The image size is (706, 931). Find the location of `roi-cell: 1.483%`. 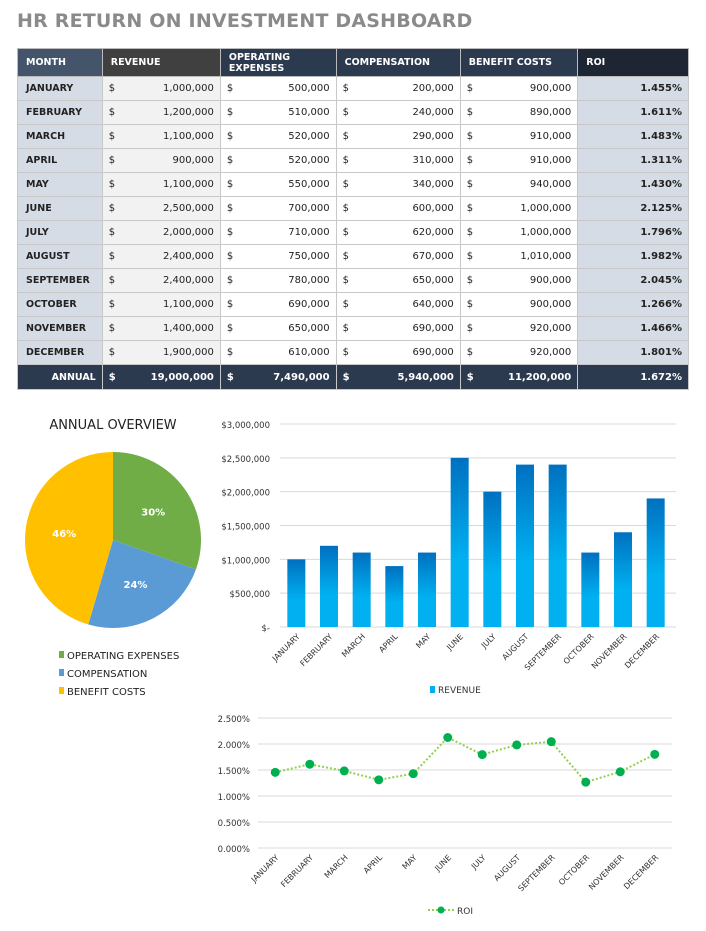

roi-cell: 1.483% is located at coordinates (633, 136).